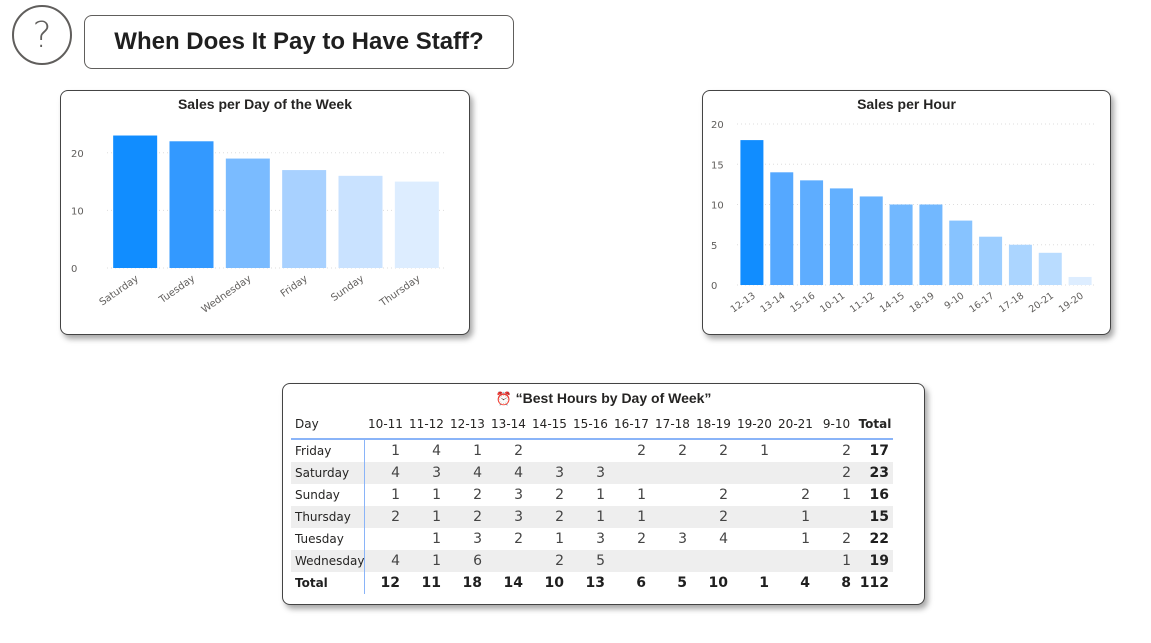 The width and height of the screenshot is (1151, 643). I want to click on chart-title: Sales per Day of the Week, so click(265, 104).